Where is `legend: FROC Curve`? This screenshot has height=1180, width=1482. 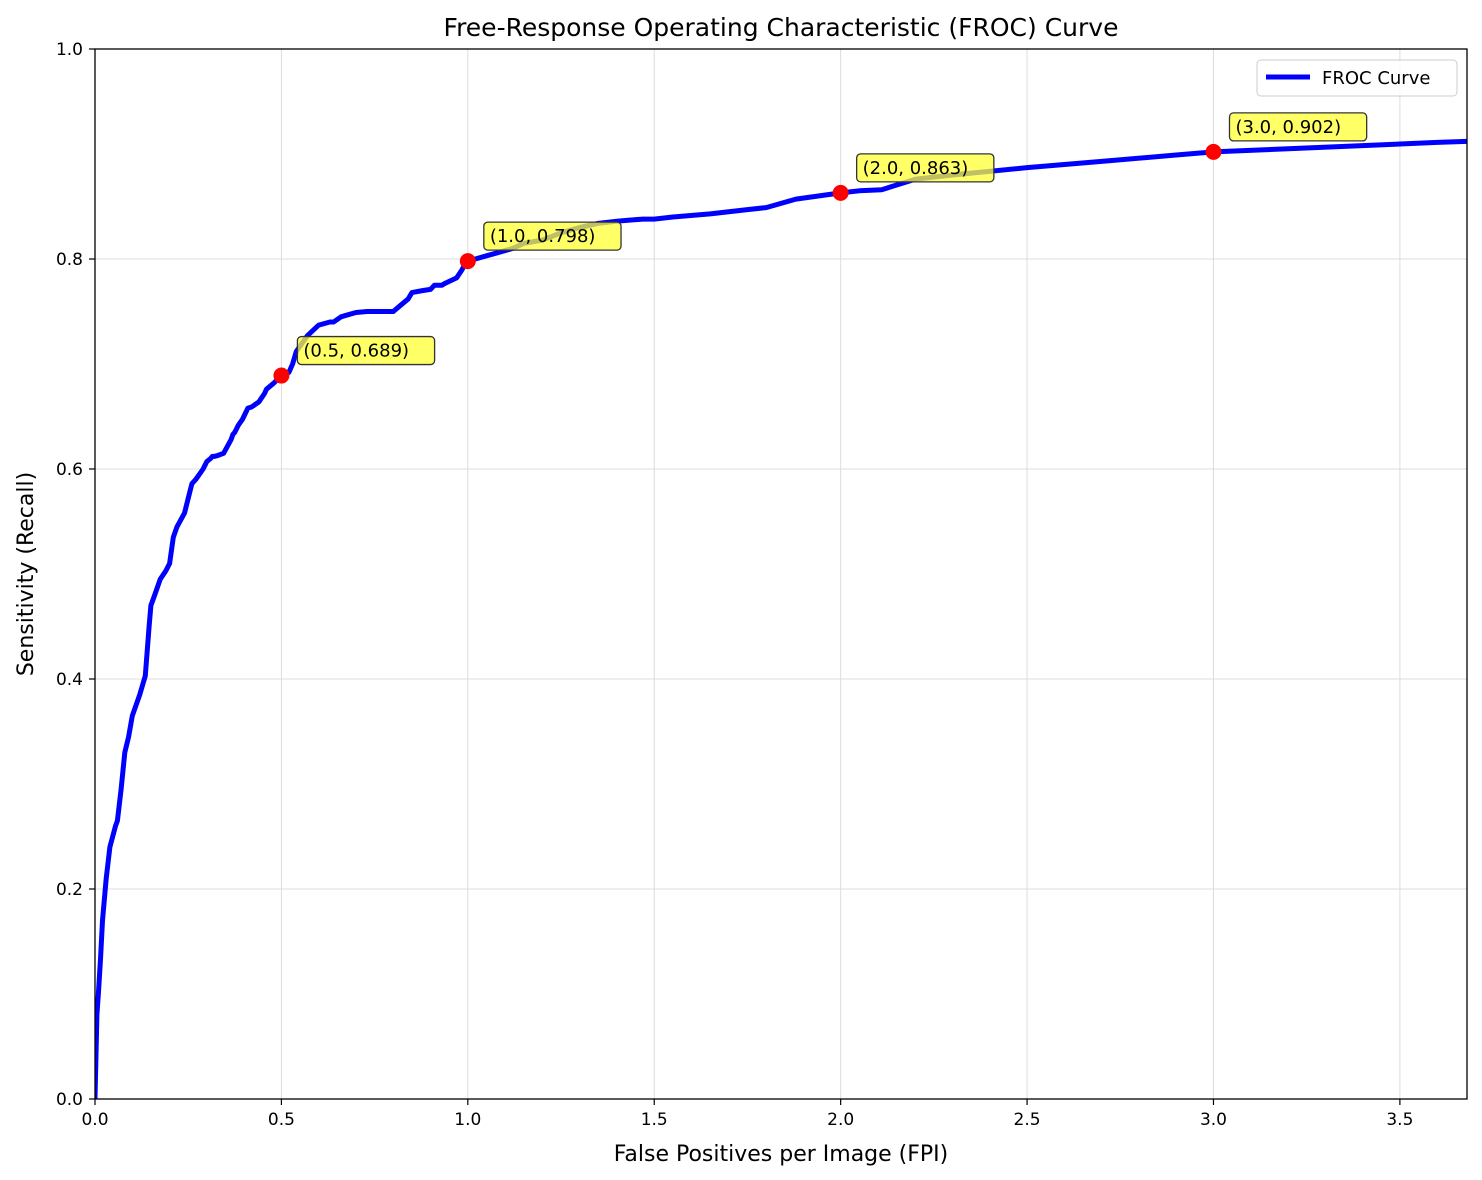 legend: FROC Curve is located at coordinates (1357, 78).